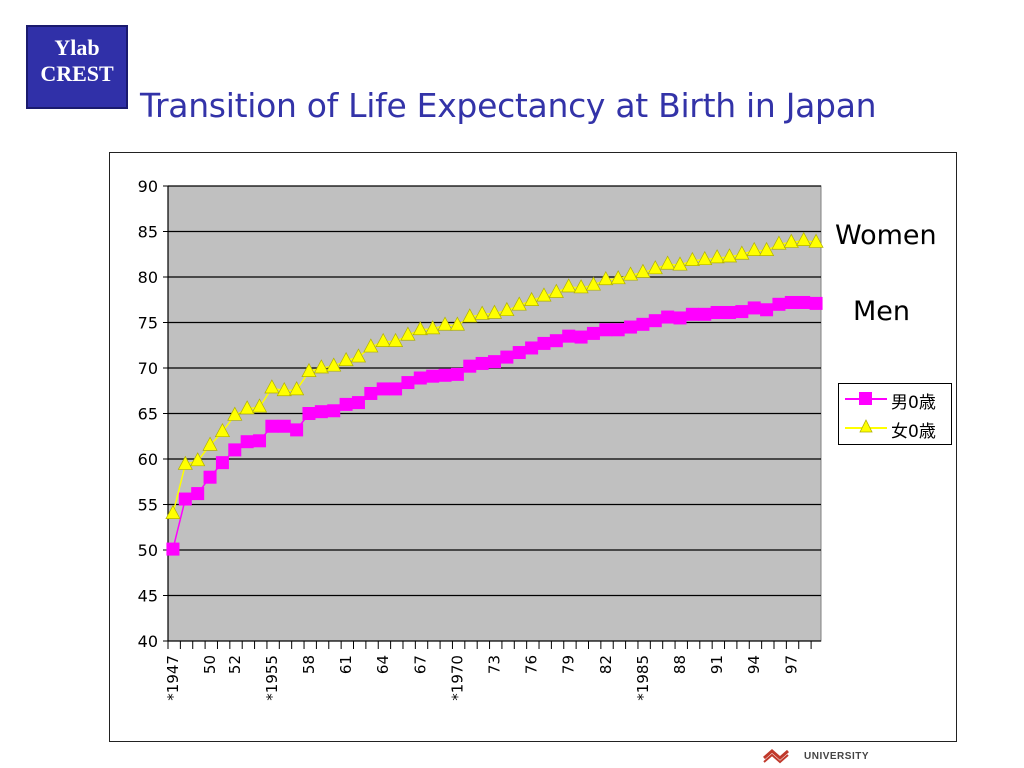 Image resolution: width=1024 pixels, height=768 pixels. Describe the element at coordinates (717, 664) in the screenshot. I see `x-tick-label: 91` at that location.